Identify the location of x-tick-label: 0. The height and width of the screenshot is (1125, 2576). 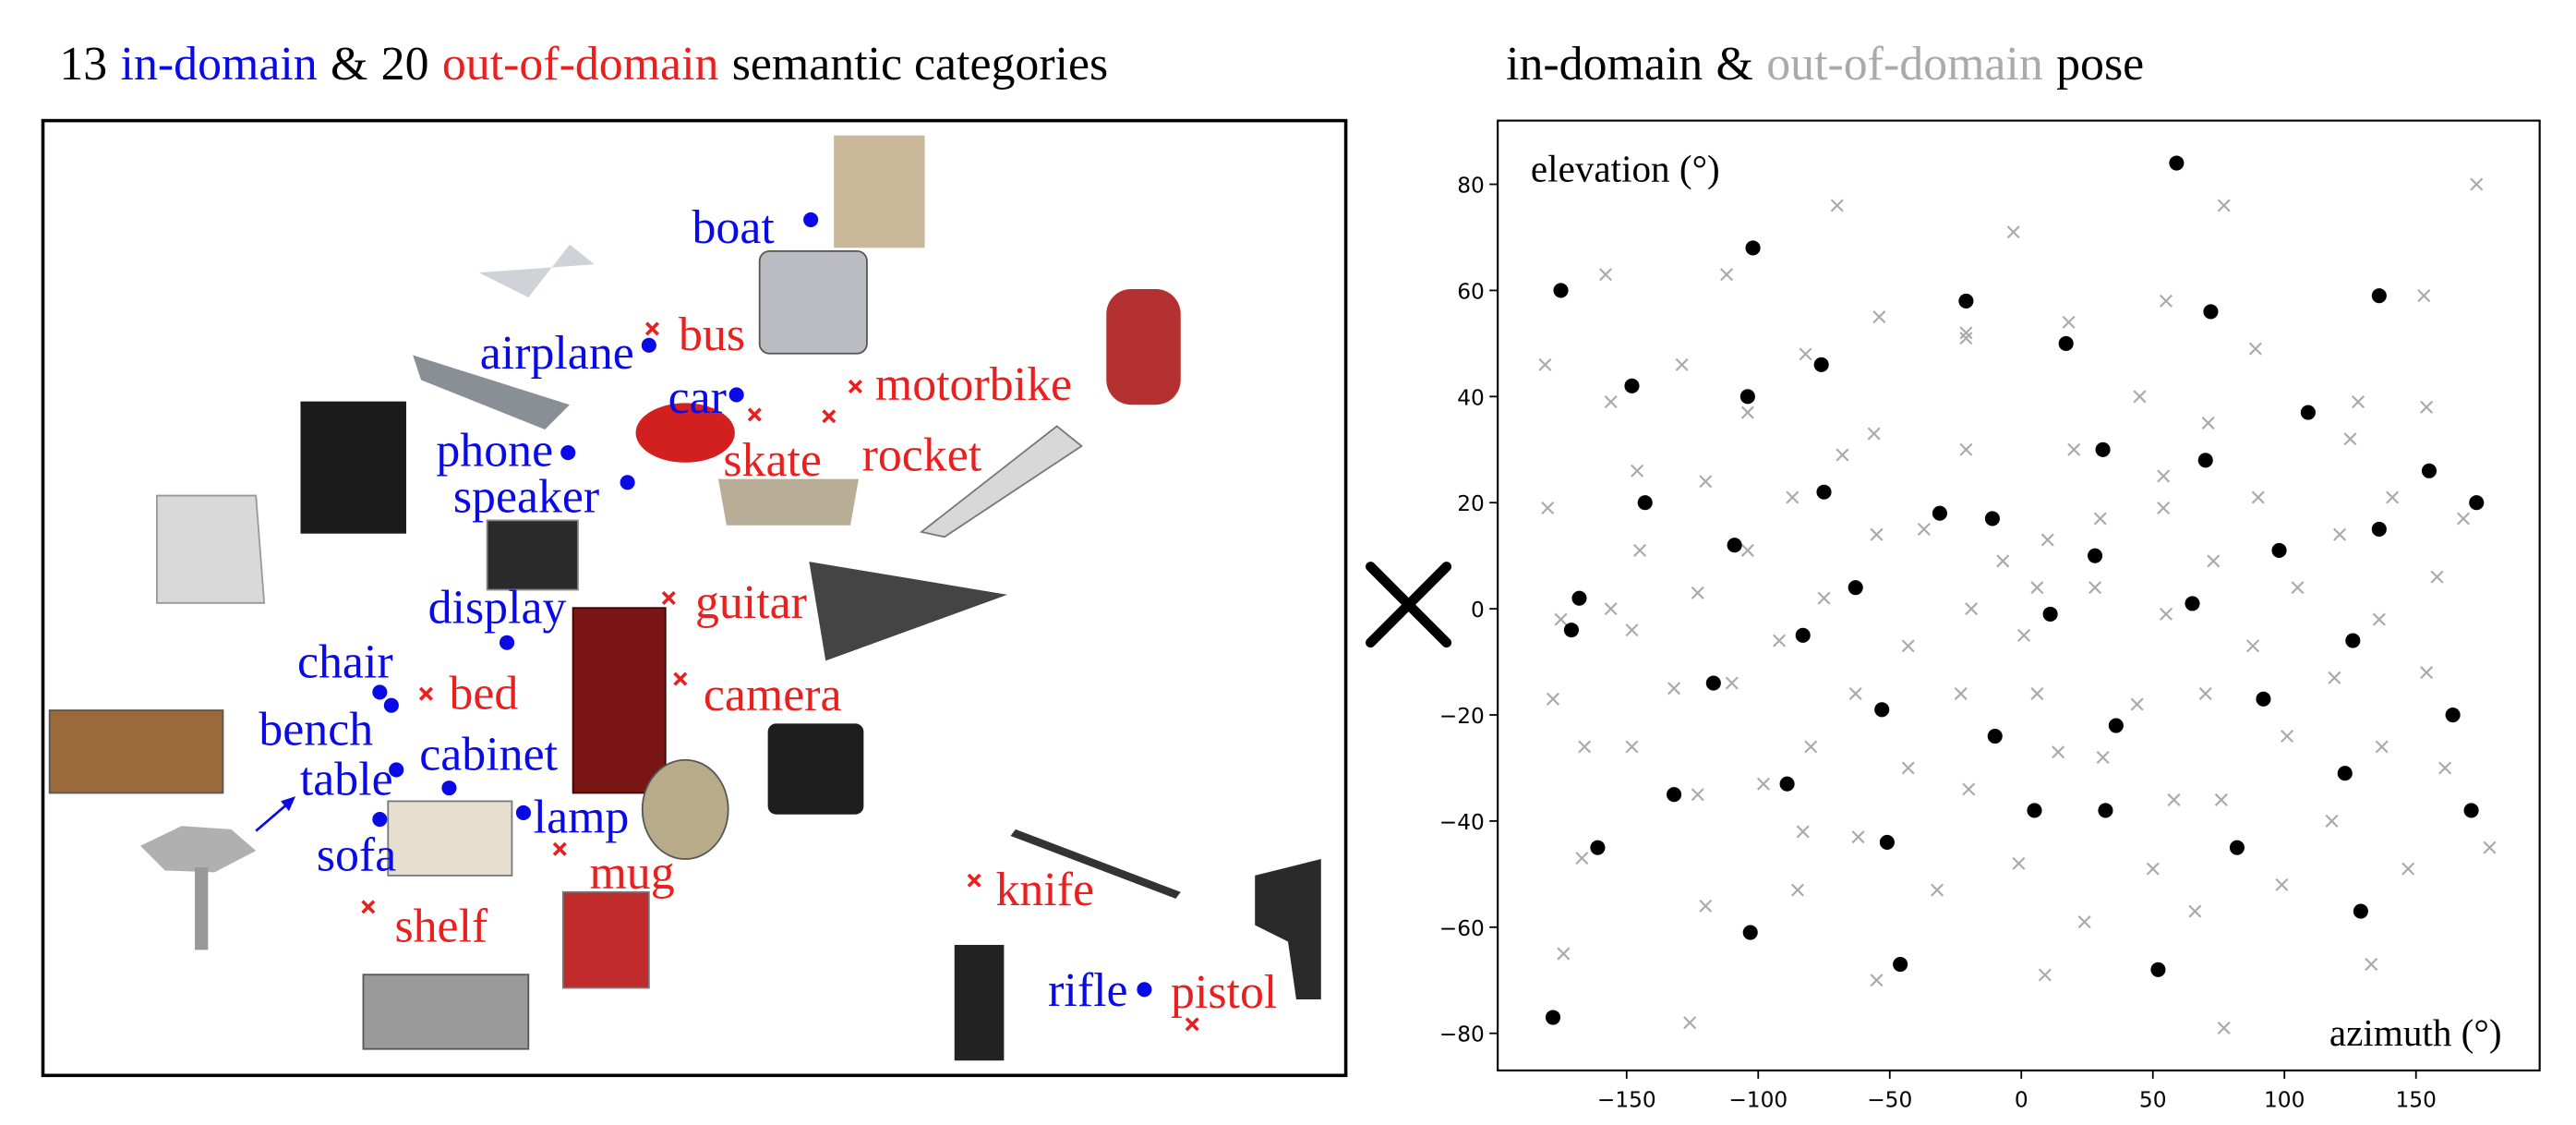
(2021, 1099).